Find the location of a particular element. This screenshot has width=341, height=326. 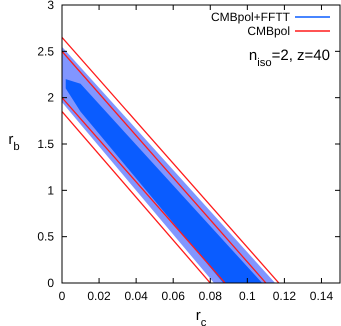

x-tick-label: 0.12 is located at coordinates (284, 296).